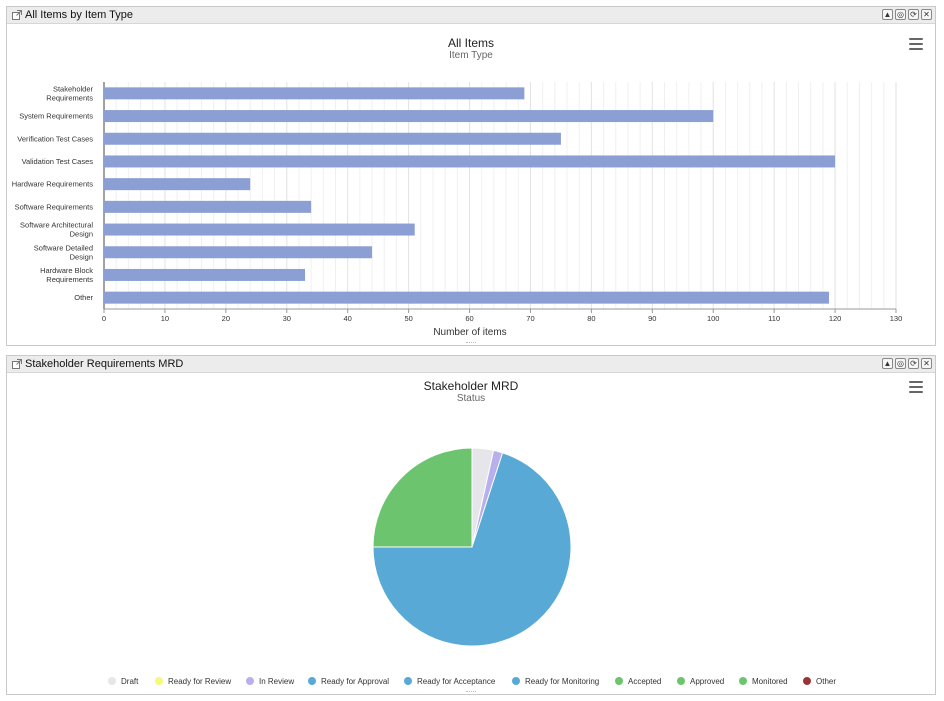  Describe the element at coordinates (470, 43) in the screenshot. I see `chart-title: All Items` at that location.